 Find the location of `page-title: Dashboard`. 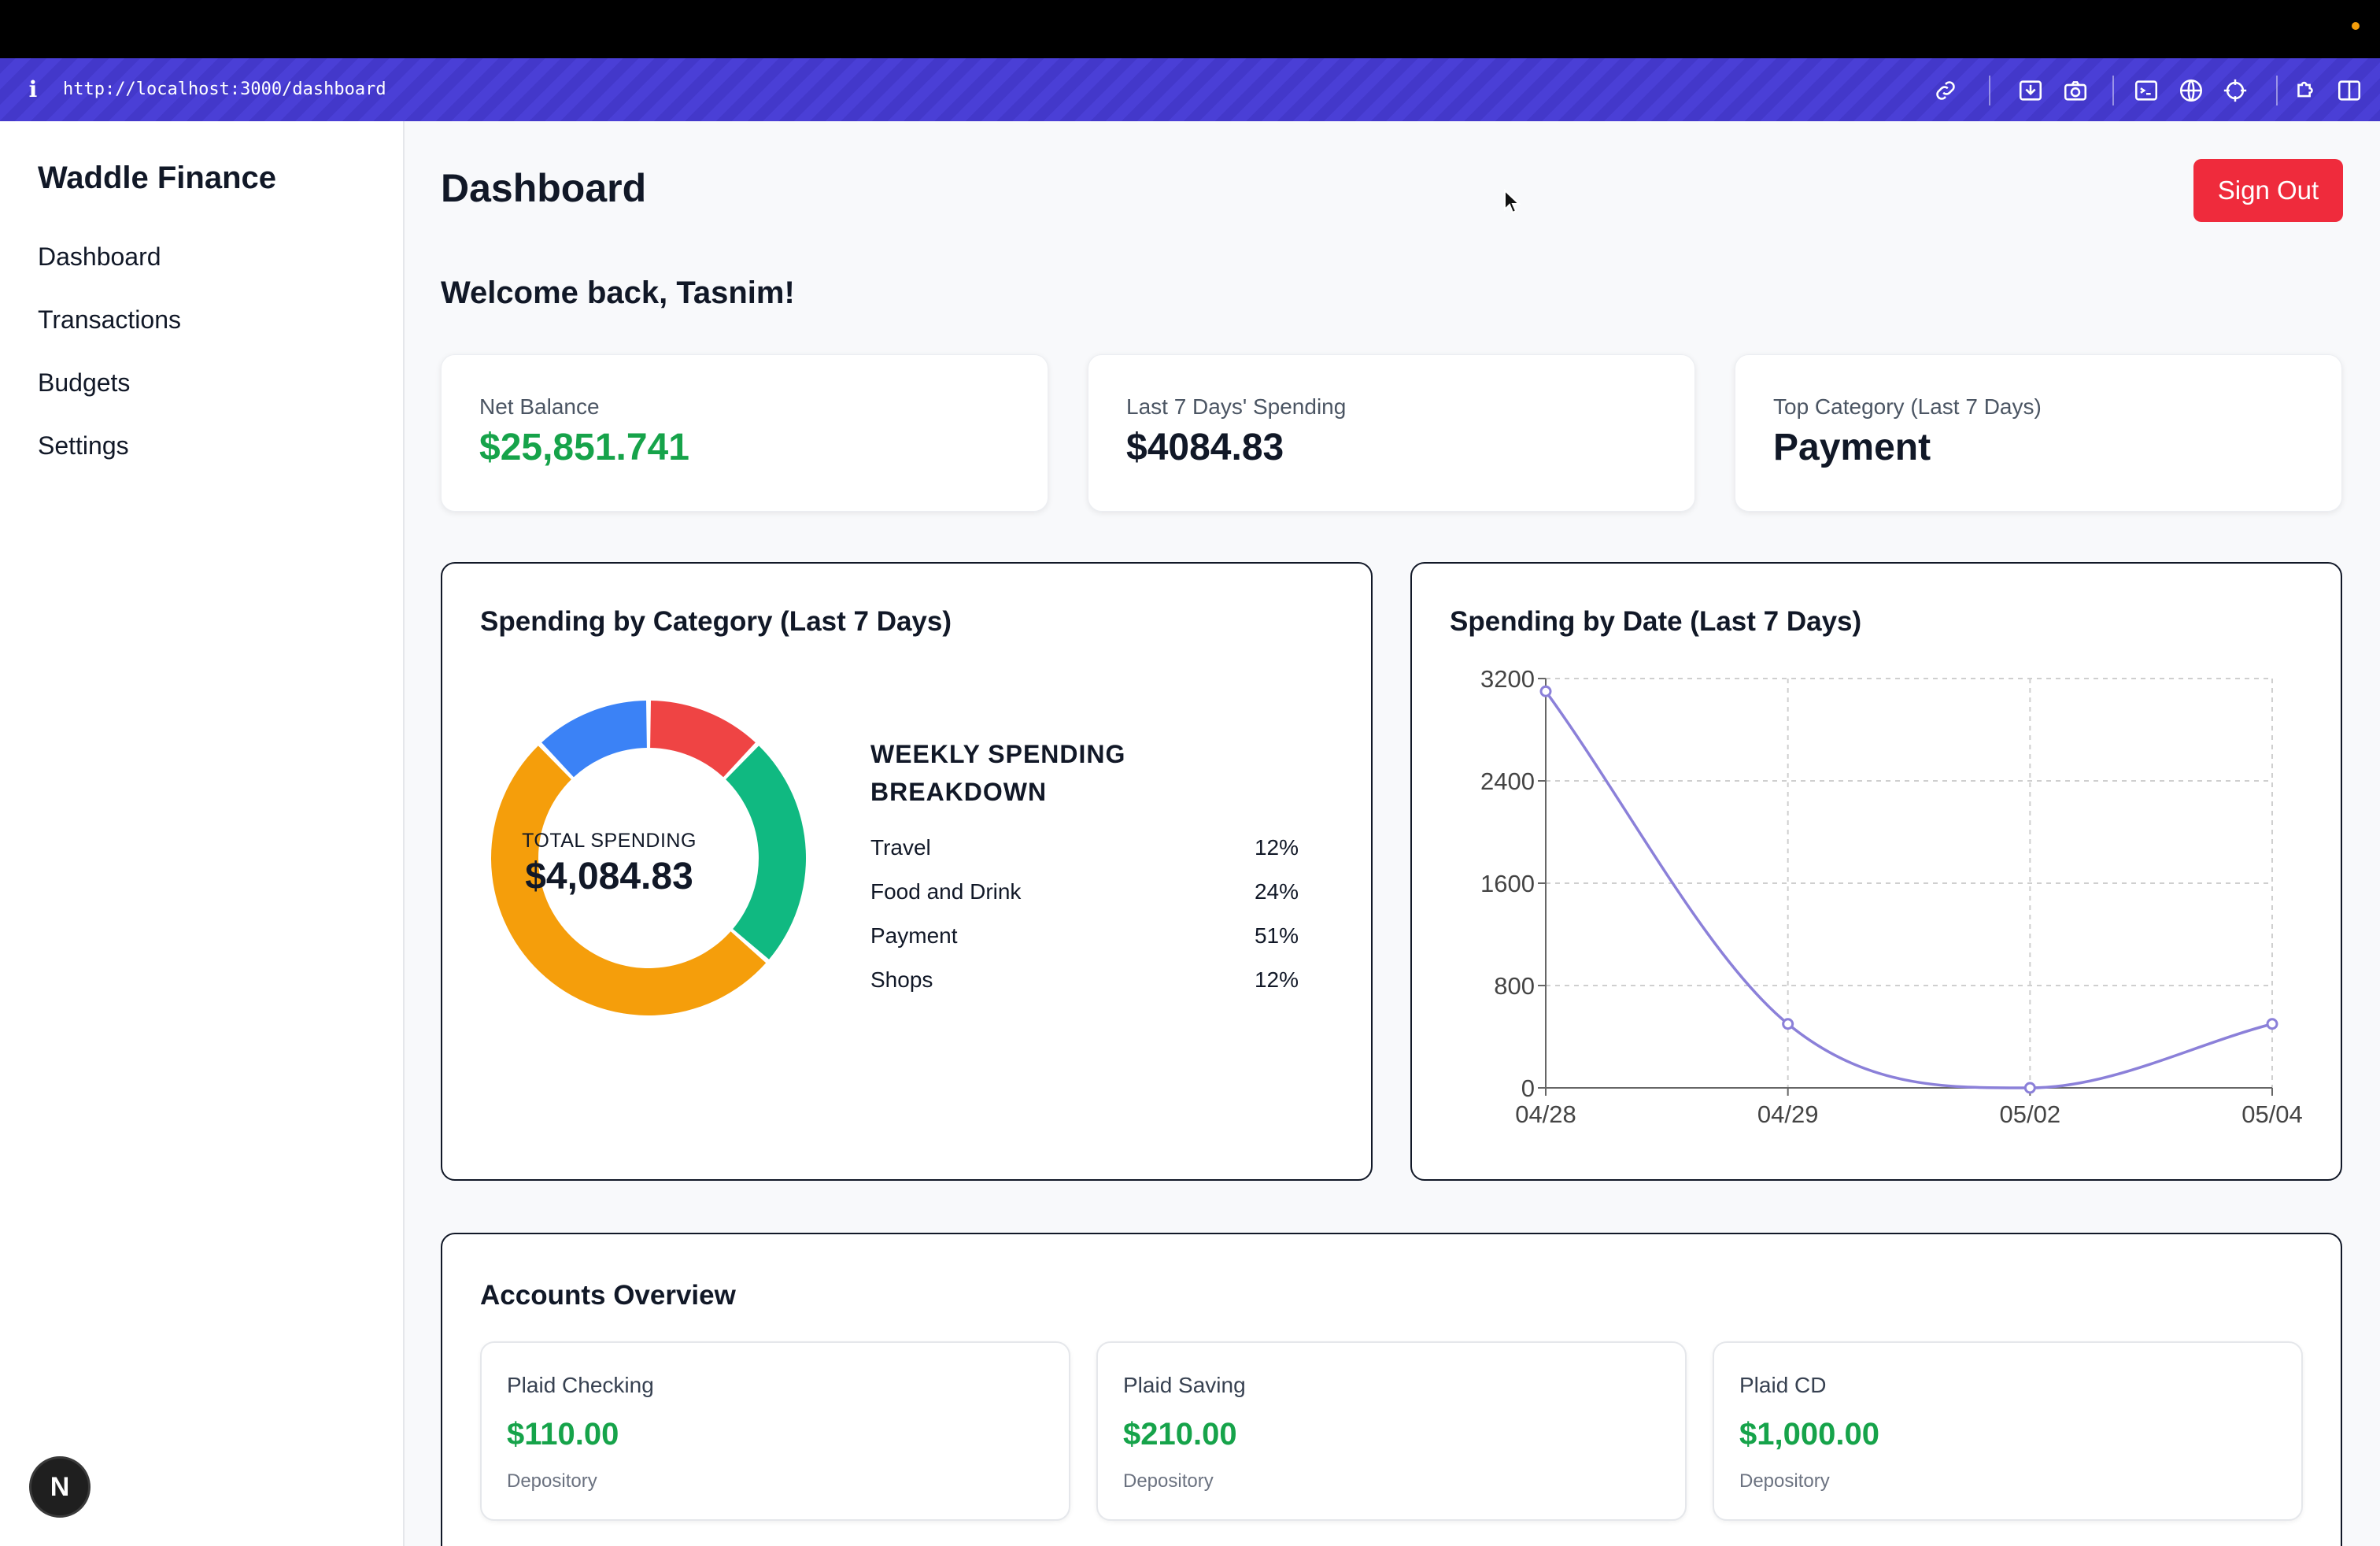

page-title: Dashboard is located at coordinates (544, 188).